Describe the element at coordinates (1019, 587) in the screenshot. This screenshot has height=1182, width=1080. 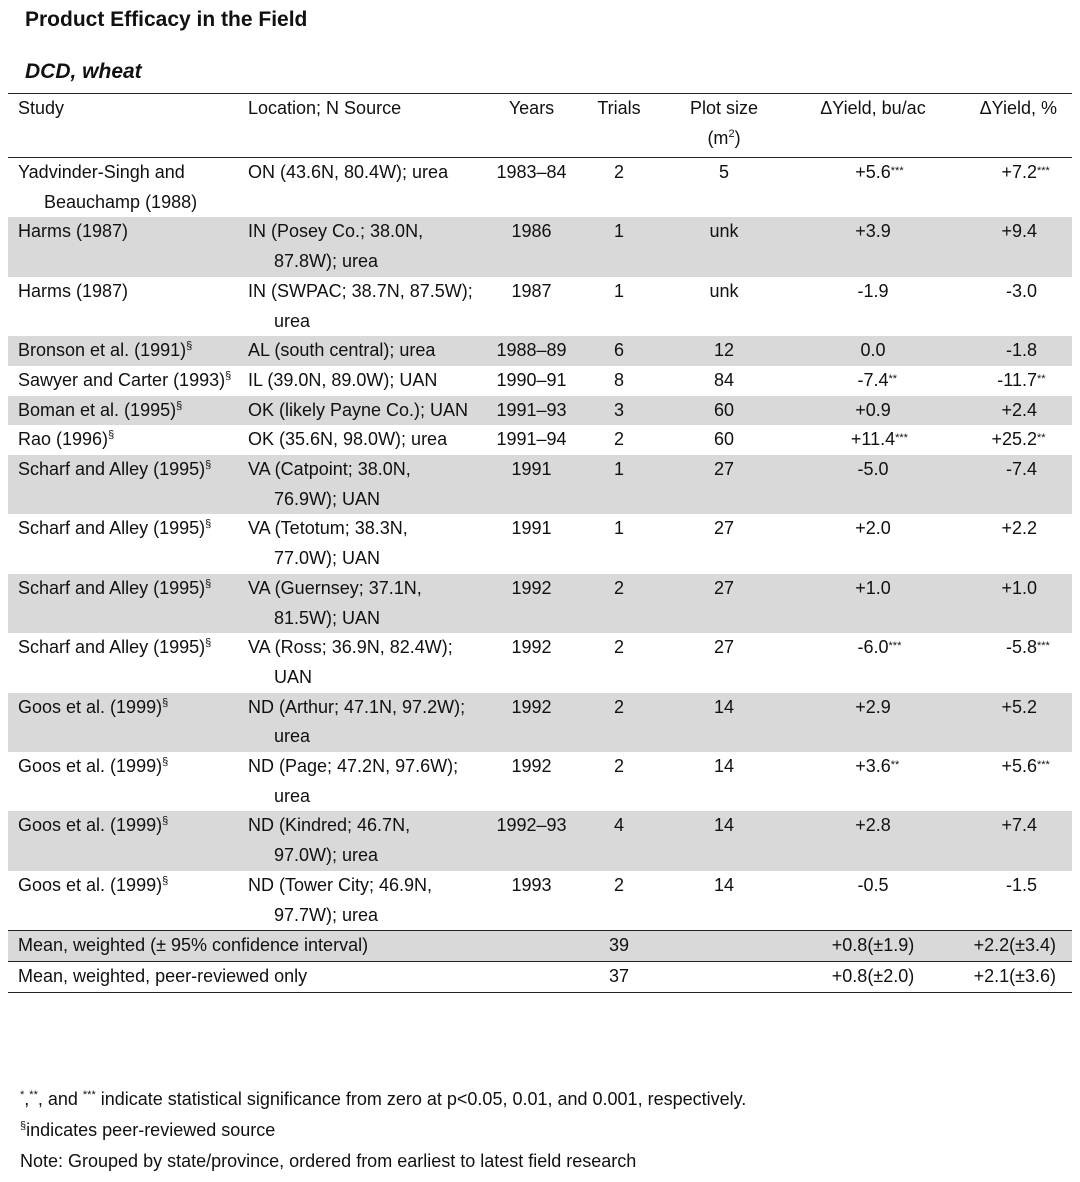
I see `cell-text: +1.0` at that location.